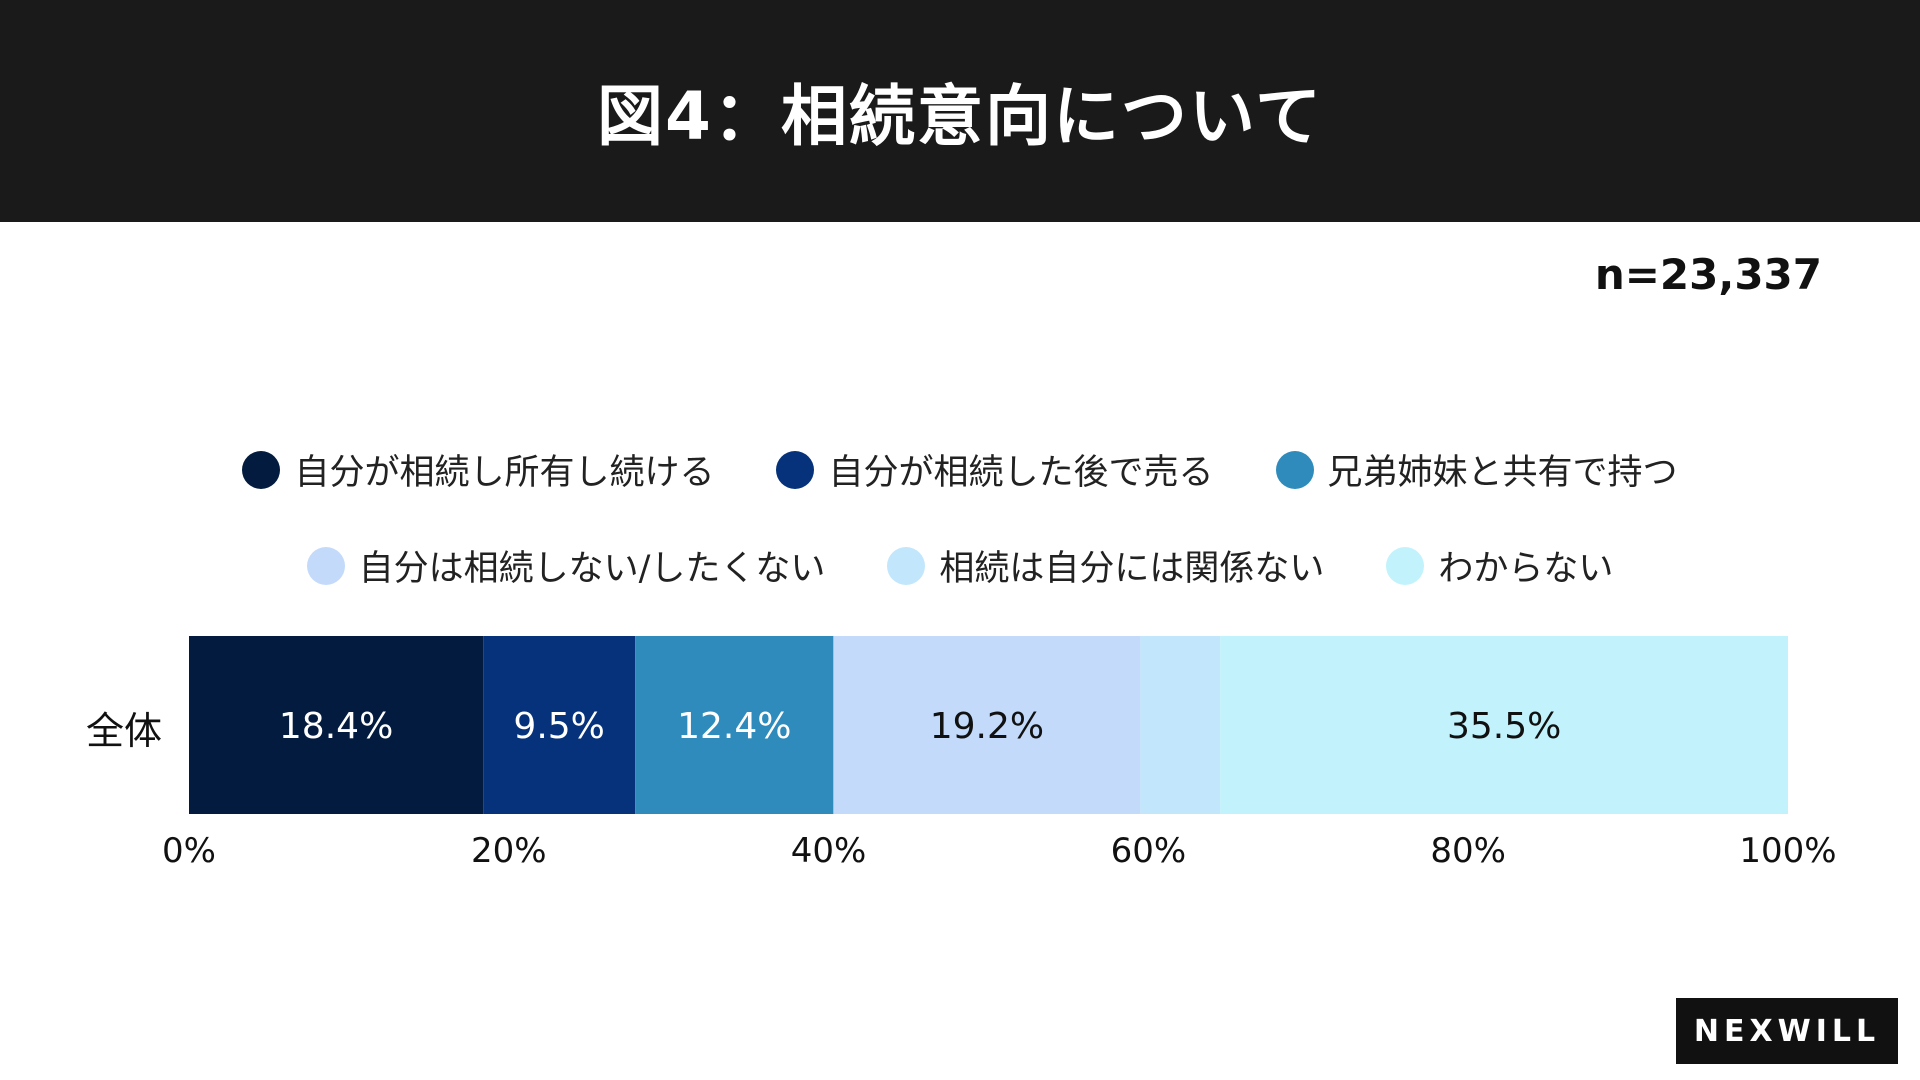 The image size is (1920, 1080). Describe the element at coordinates (261, 469) in the screenshot. I see `legend-swatch-keep` at that location.